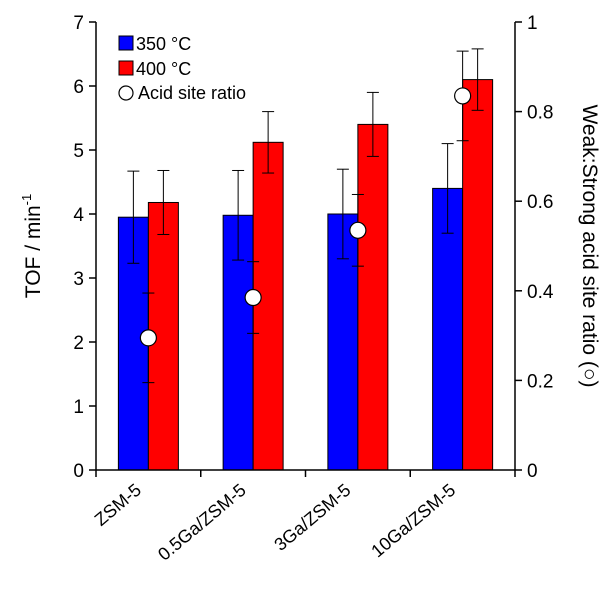 This screenshot has width=604, height=603. Describe the element at coordinates (540, 381) in the screenshot. I see `y2-tick-label-1: 0.2` at that location.